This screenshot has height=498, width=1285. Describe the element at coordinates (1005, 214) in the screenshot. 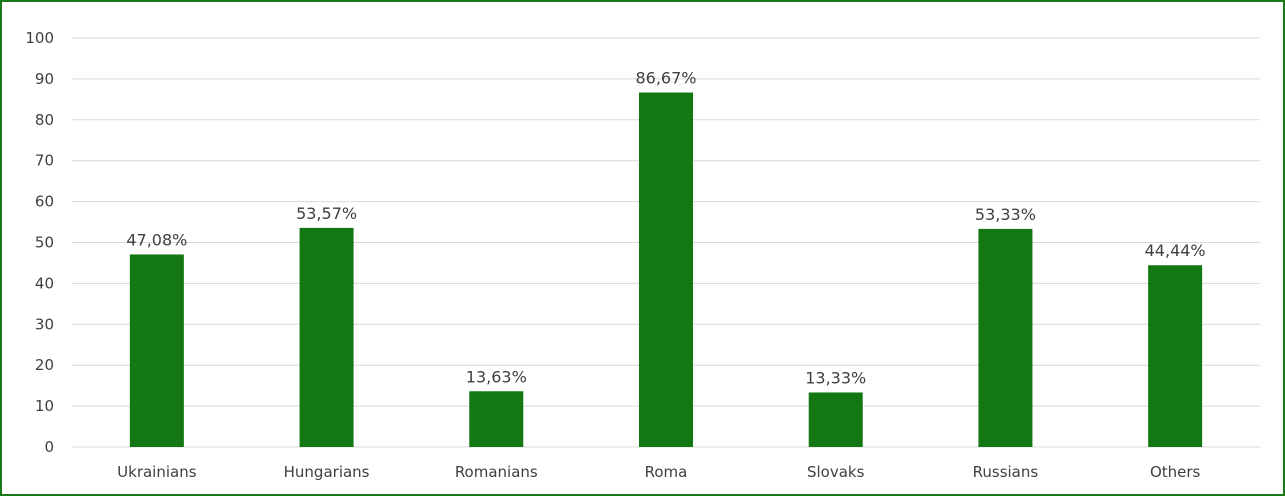

I see `data-label: 53,33%` at that location.